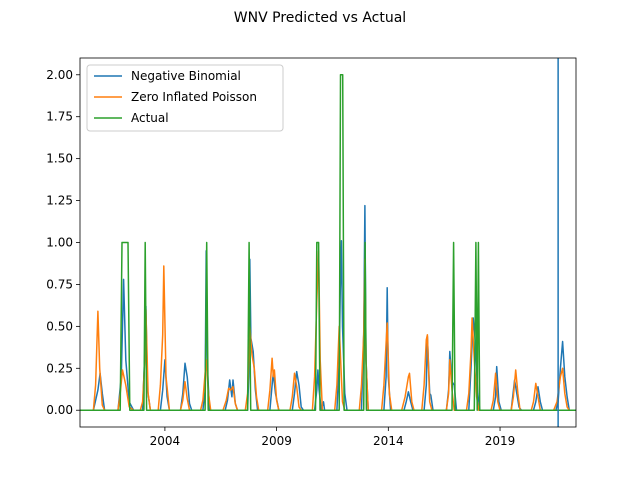  I want to click on y-tick-label: 1.50, so click(59, 159).